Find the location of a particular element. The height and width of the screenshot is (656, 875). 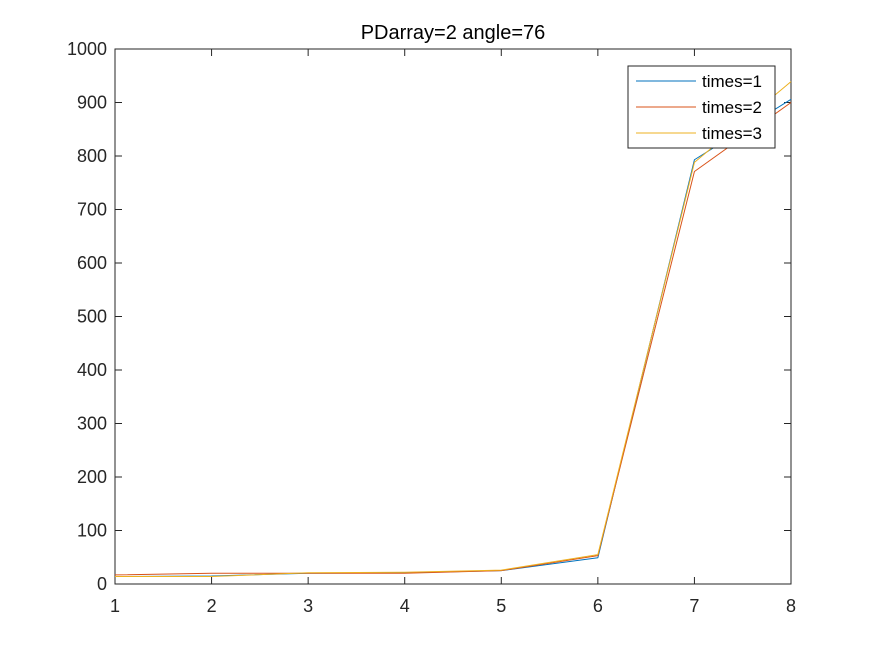

legend-label-1: times=1 is located at coordinates (732, 81).